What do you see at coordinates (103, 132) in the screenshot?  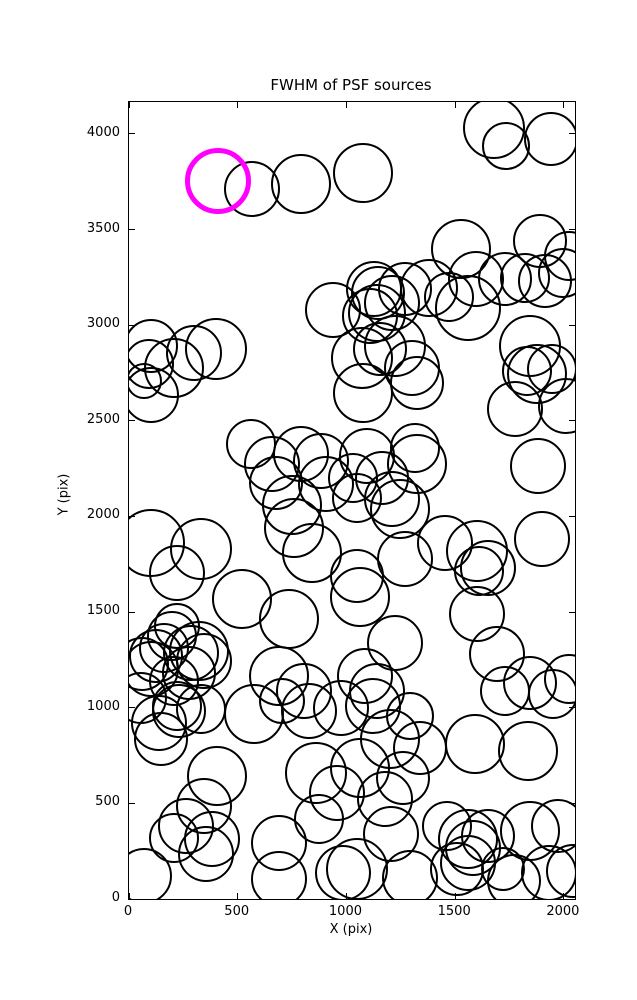 I see `y-tick-label: 4000` at bounding box center [103, 132].